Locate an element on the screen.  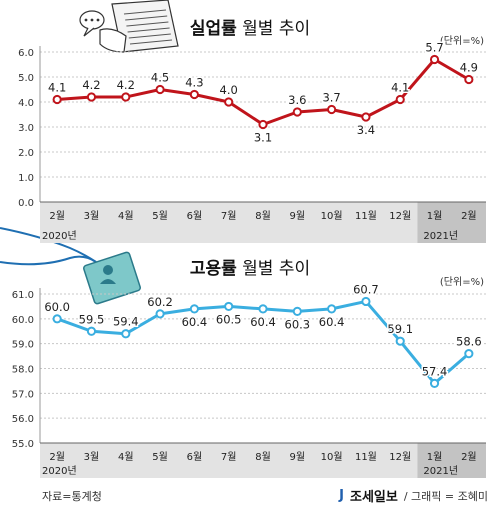
employment-ytick-label: 58.0 is located at coordinates (23, 370).